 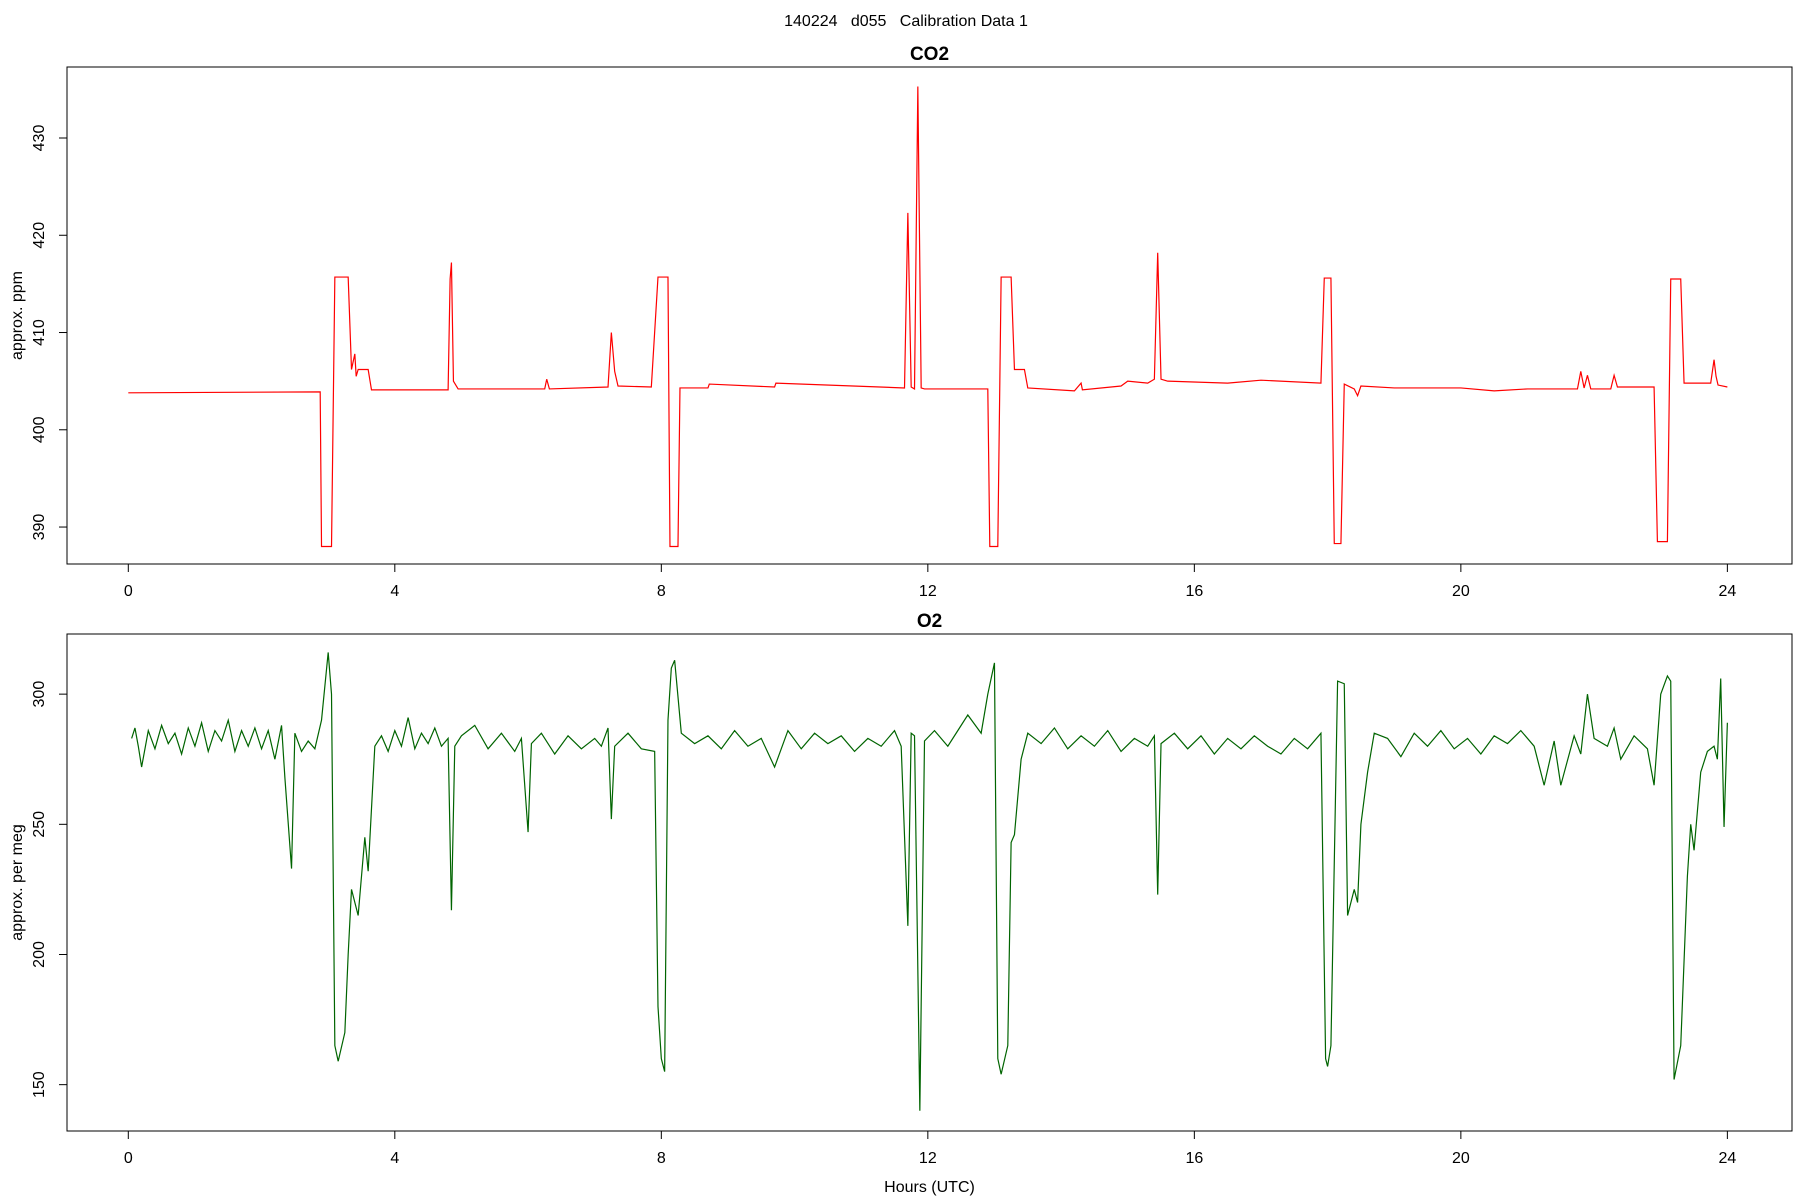 I want to click on y-tick-label: 390, so click(x=39, y=527).